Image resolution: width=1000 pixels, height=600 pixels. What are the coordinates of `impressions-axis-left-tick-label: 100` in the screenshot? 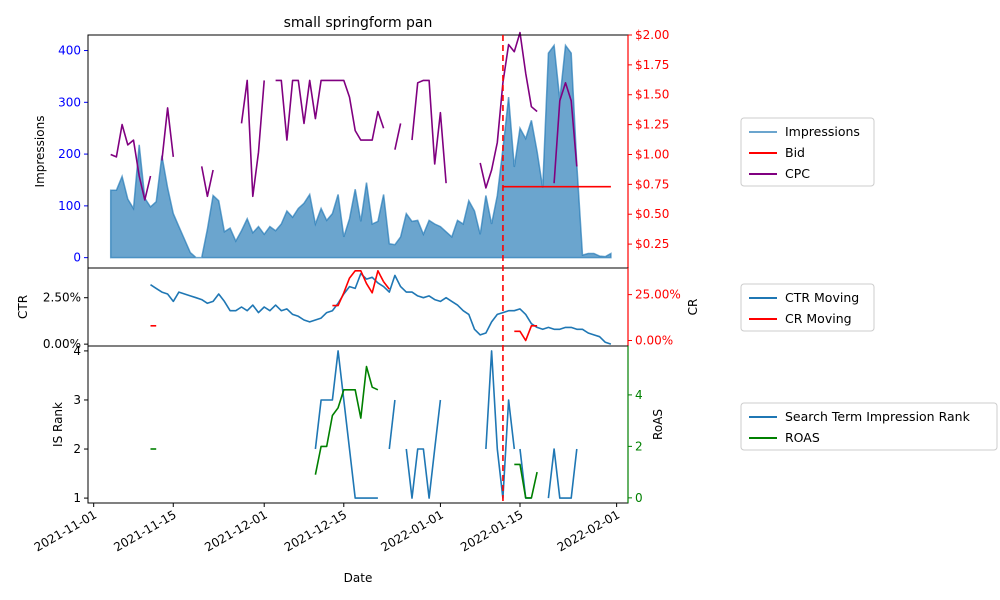 It's located at (69, 206).